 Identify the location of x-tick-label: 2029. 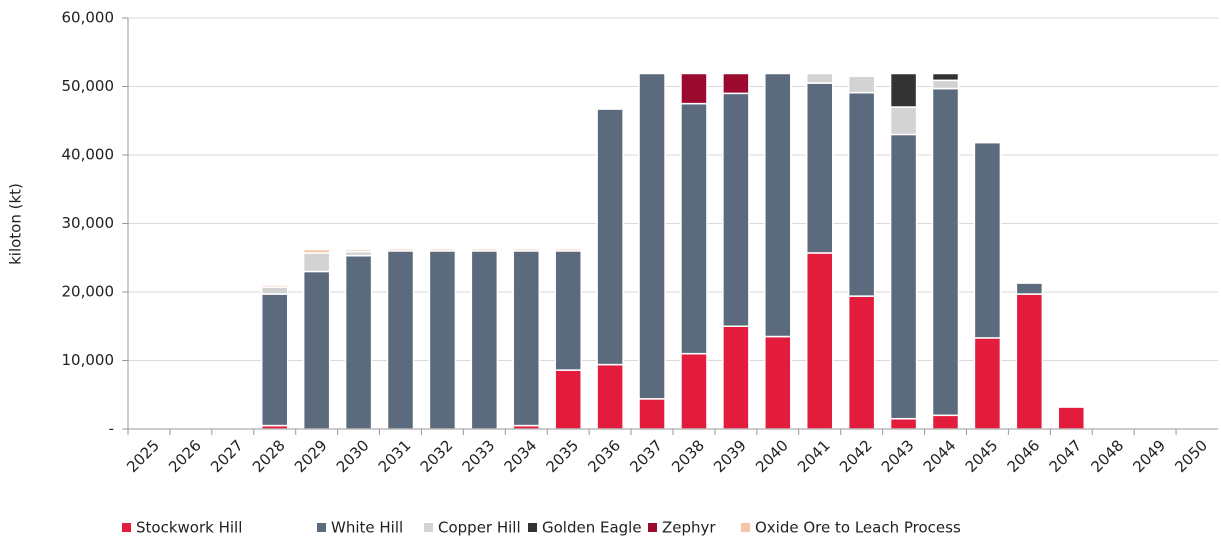
(311, 456).